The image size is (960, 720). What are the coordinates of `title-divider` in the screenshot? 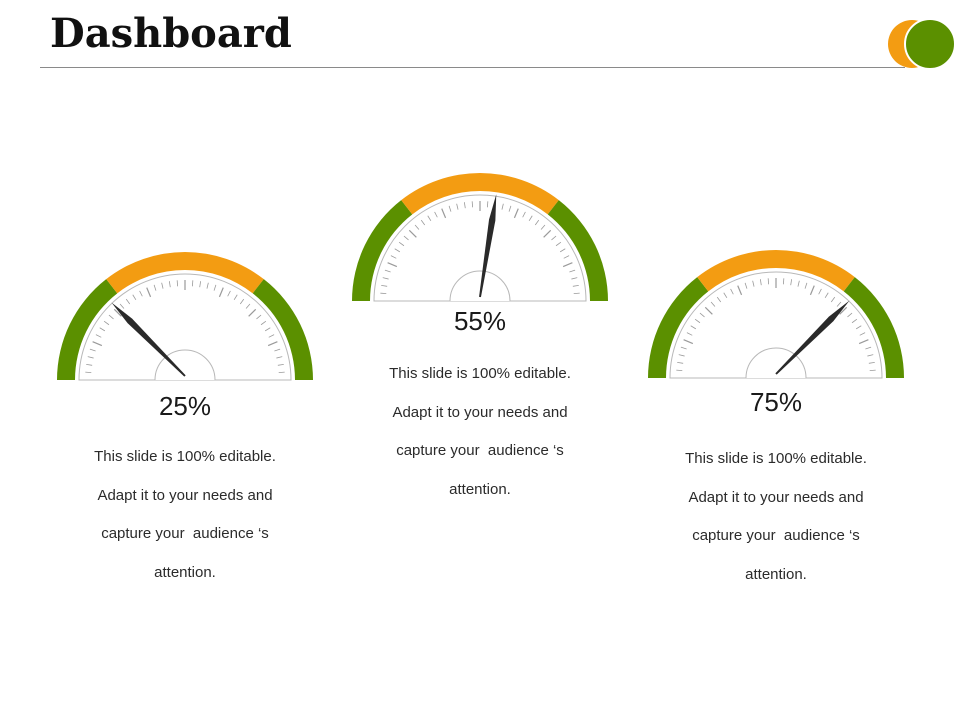 It's located at (472, 67).